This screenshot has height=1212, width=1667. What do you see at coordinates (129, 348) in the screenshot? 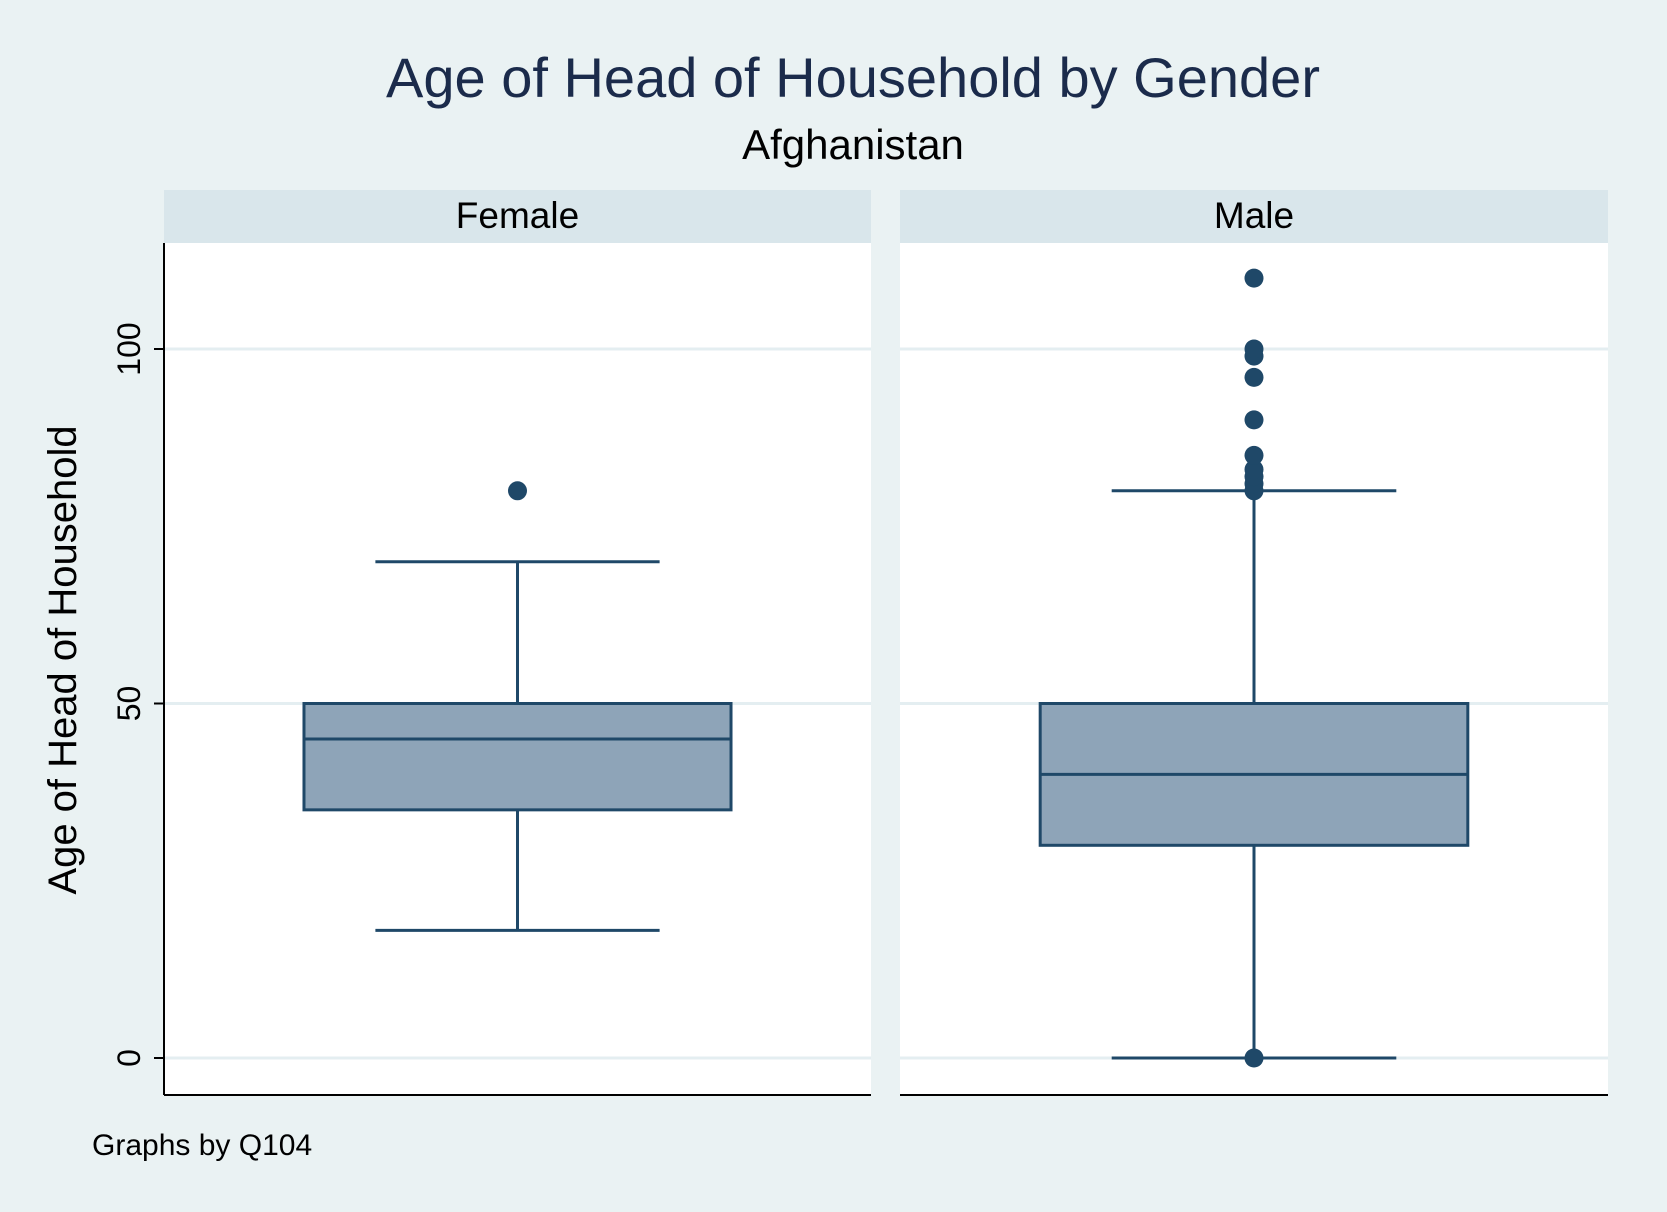
I see `y-tick-label: 100` at bounding box center [129, 348].